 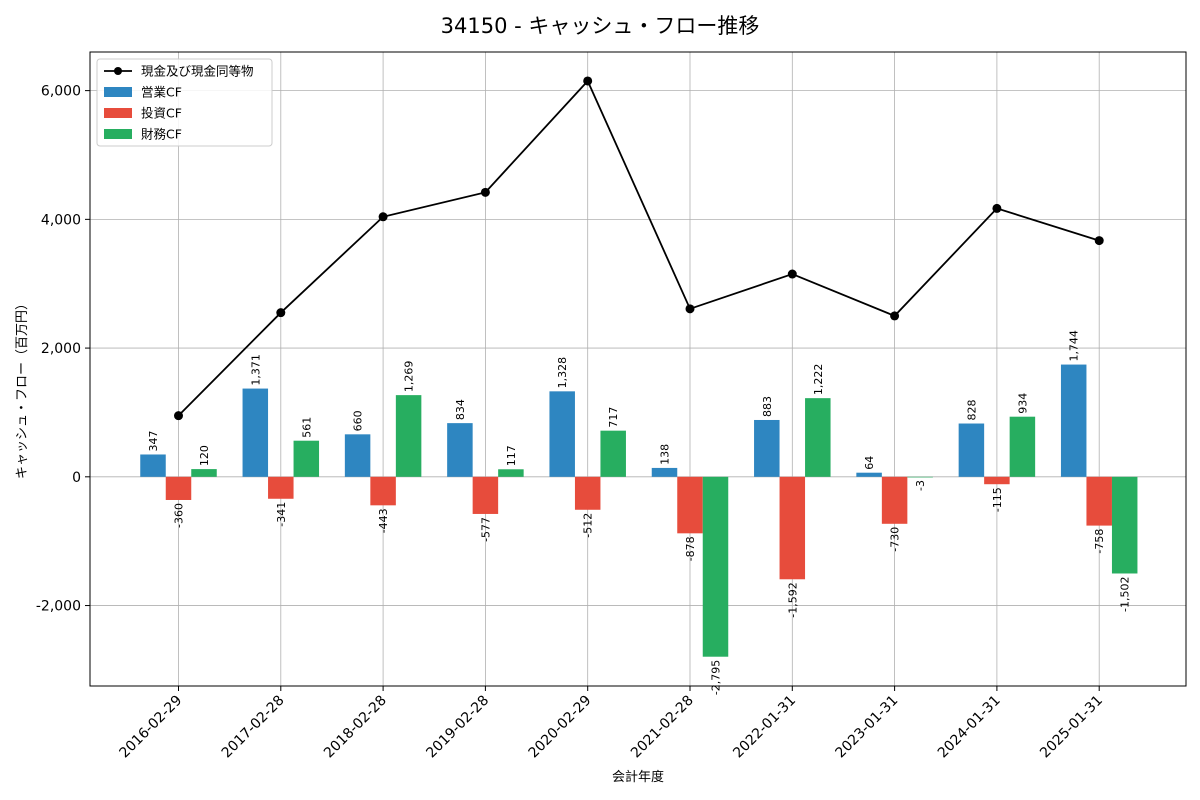 I want to click on financing-cf-value-label: 1,269, so click(x=409, y=377).